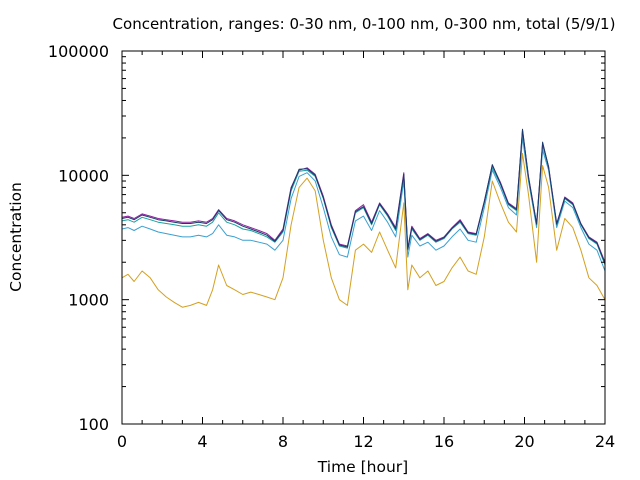  What do you see at coordinates (202, 441) in the screenshot?
I see `x-tick-label: 4` at bounding box center [202, 441].